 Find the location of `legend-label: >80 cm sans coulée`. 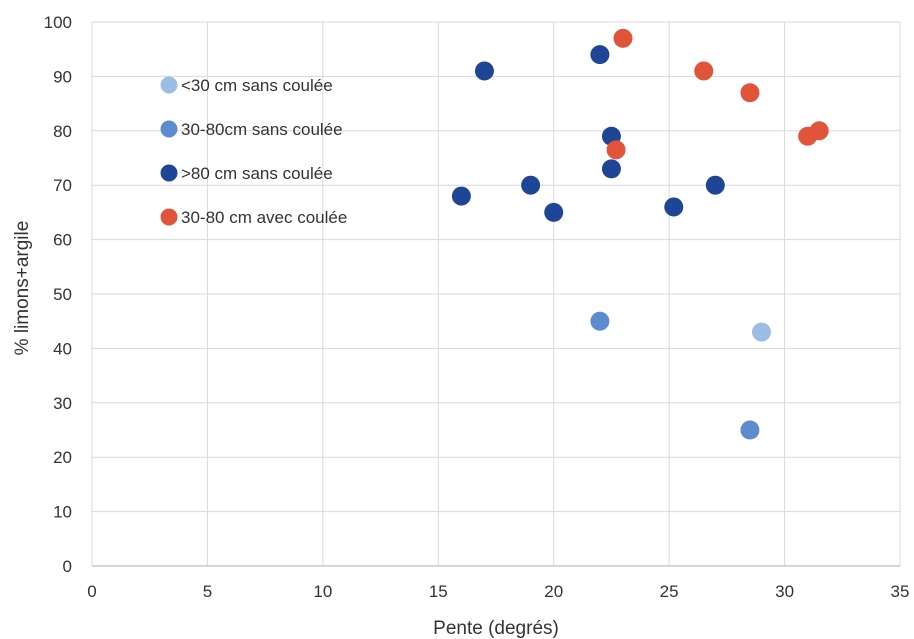

legend-label: >80 cm sans coulée is located at coordinates (257, 173).